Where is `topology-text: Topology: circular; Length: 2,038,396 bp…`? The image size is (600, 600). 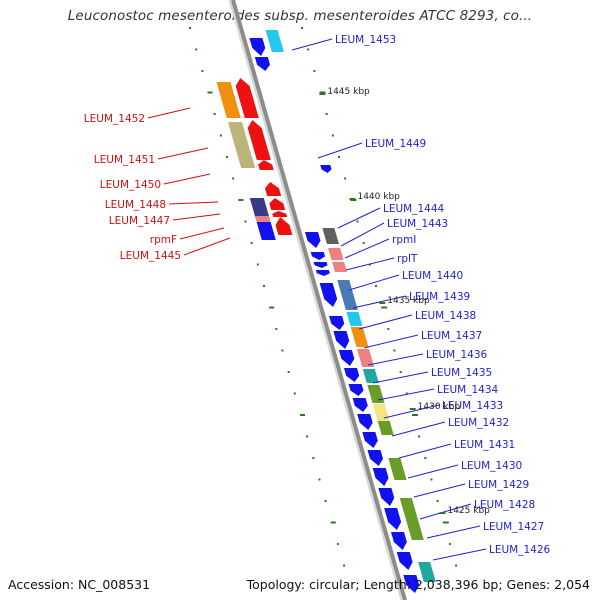
topology-text: Topology: circular; Length: 2,038,396 bp… is located at coordinates (418, 584).